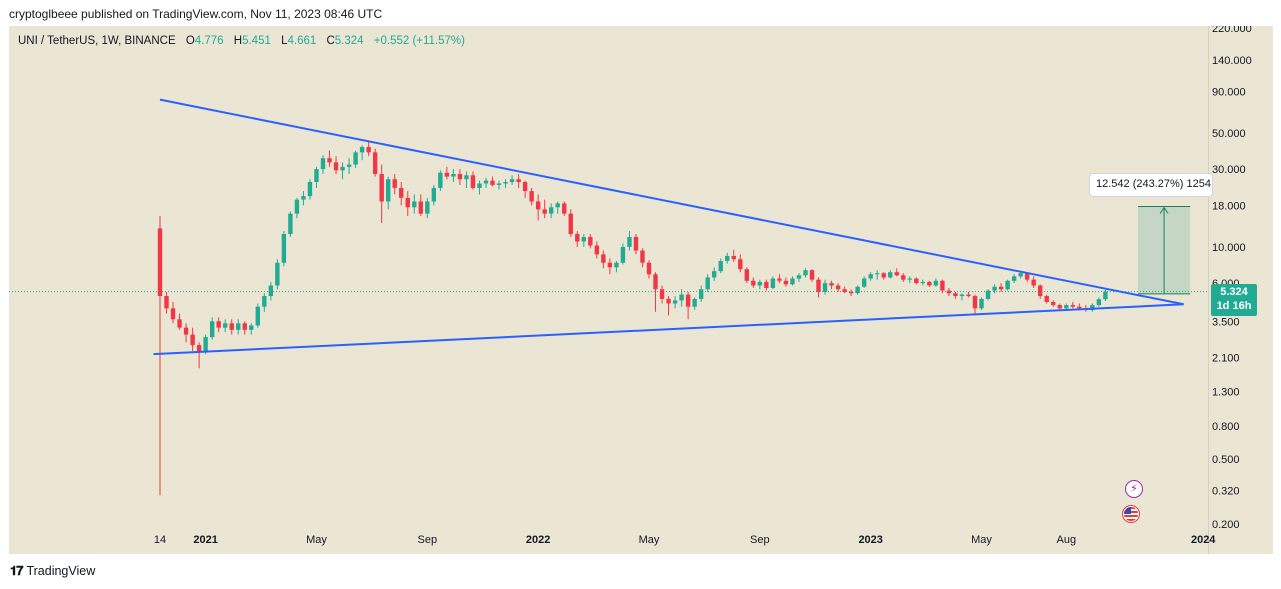  Describe the element at coordinates (284, 41) in the screenshot. I see `low-label: L` at that location.